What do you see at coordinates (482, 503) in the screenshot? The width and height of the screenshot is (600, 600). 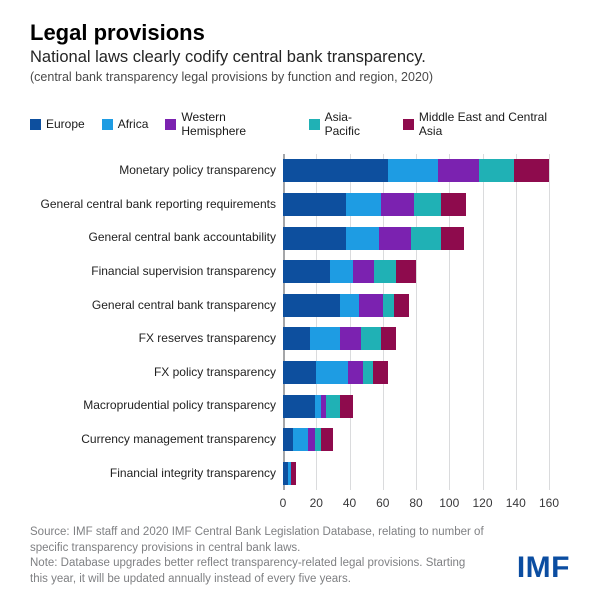 I see `x-tick-label: 120` at bounding box center [482, 503].